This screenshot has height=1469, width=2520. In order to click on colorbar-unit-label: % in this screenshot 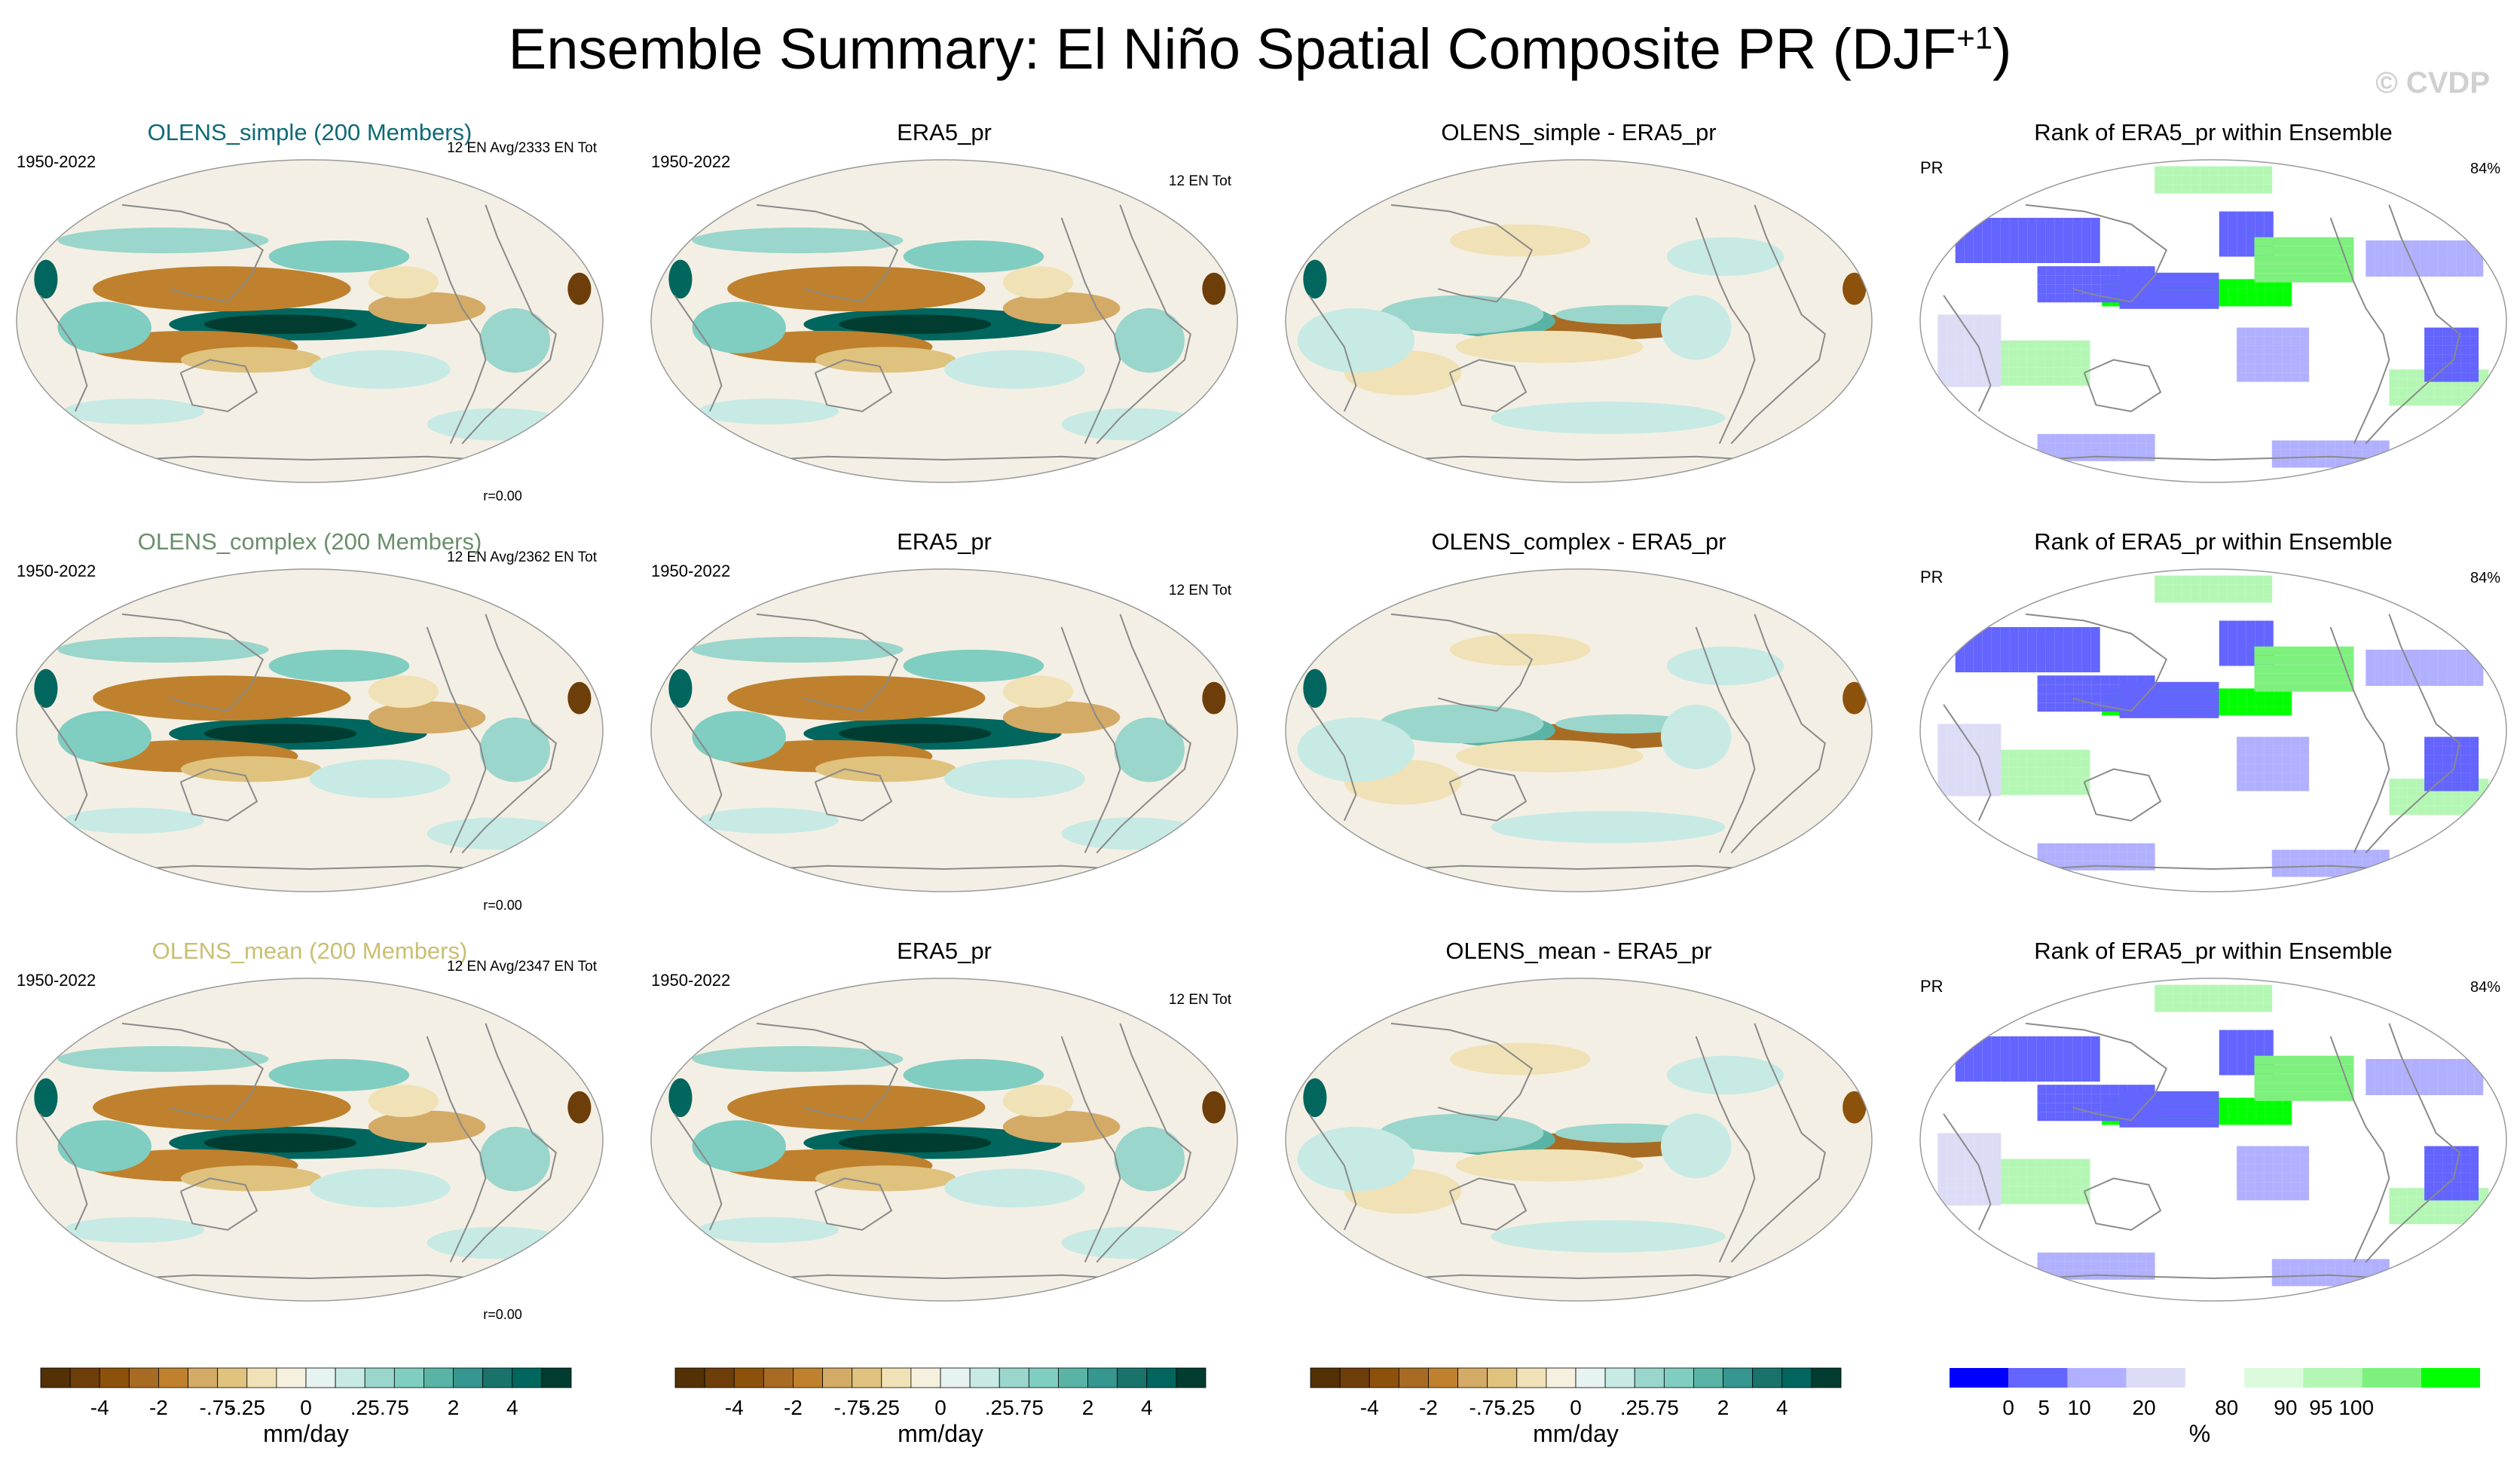, I will do `click(2199, 1433)`.